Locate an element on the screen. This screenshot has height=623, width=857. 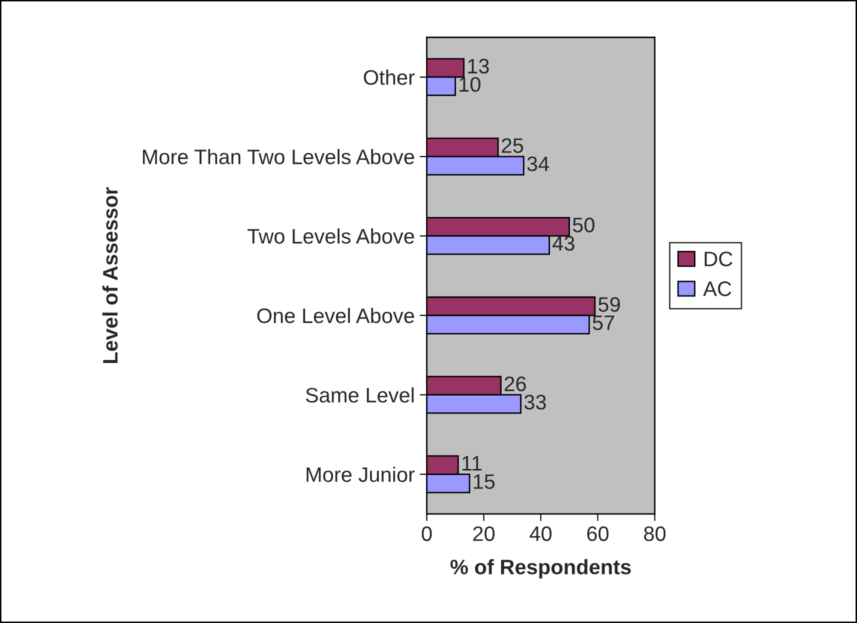
data-label: 13 is located at coordinates (478, 66).